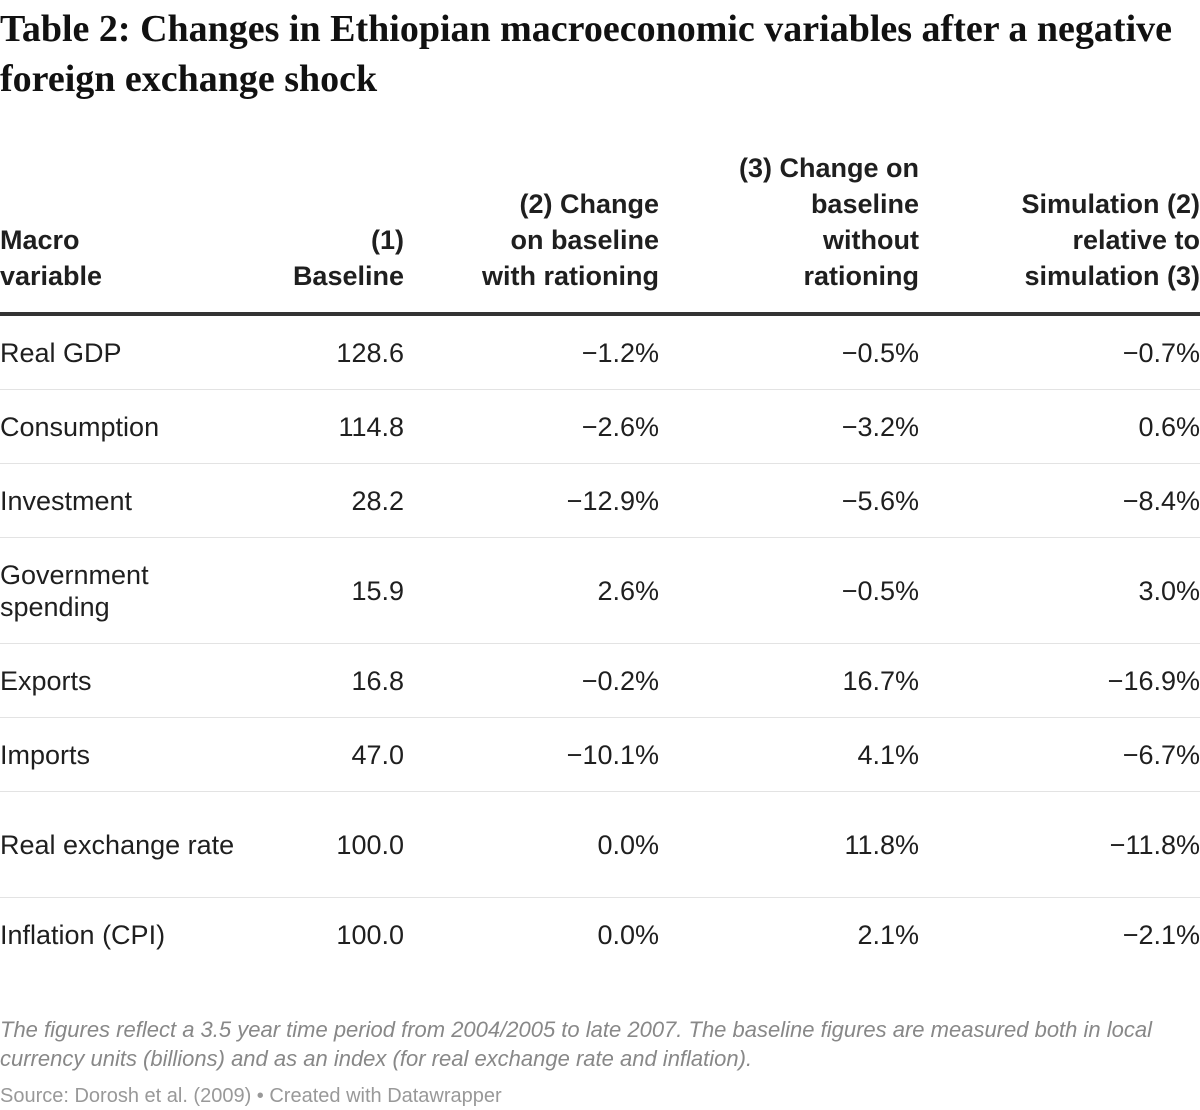 This screenshot has width=1200, height=1110. What do you see at coordinates (322, 500) in the screenshot?
I see `table-cell: 28.2` at bounding box center [322, 500].